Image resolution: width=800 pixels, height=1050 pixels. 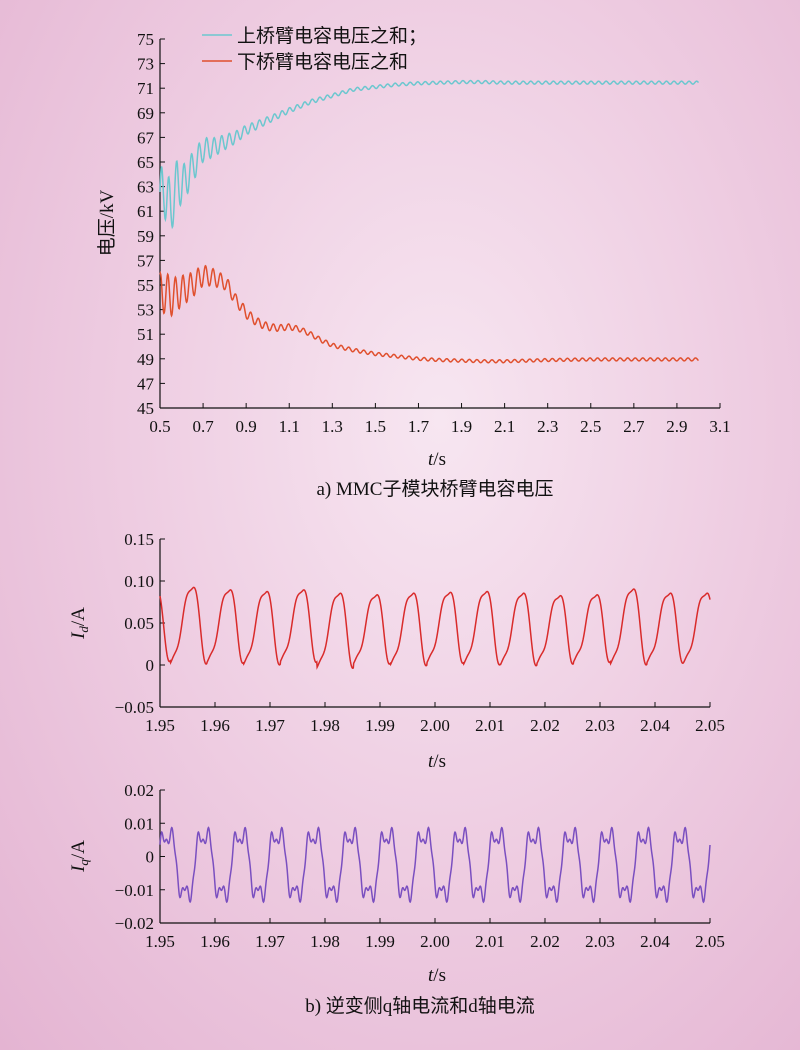 I want to click on voltage-chart-y-ticks: 45 47 49 51 53 55 57 59 61 63 65 67 69 71 73 75, so click(x=151, y=224).